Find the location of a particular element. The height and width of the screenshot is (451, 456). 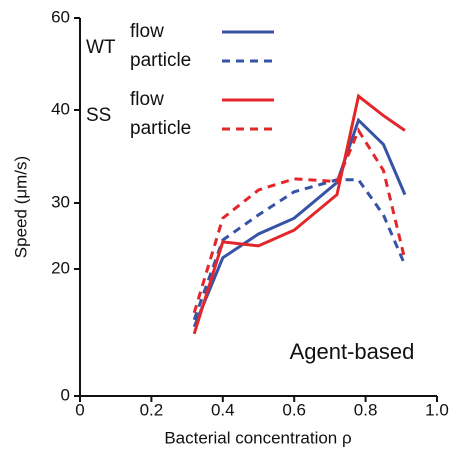

annotation: Agent-based is located at coordinates (352, 351).